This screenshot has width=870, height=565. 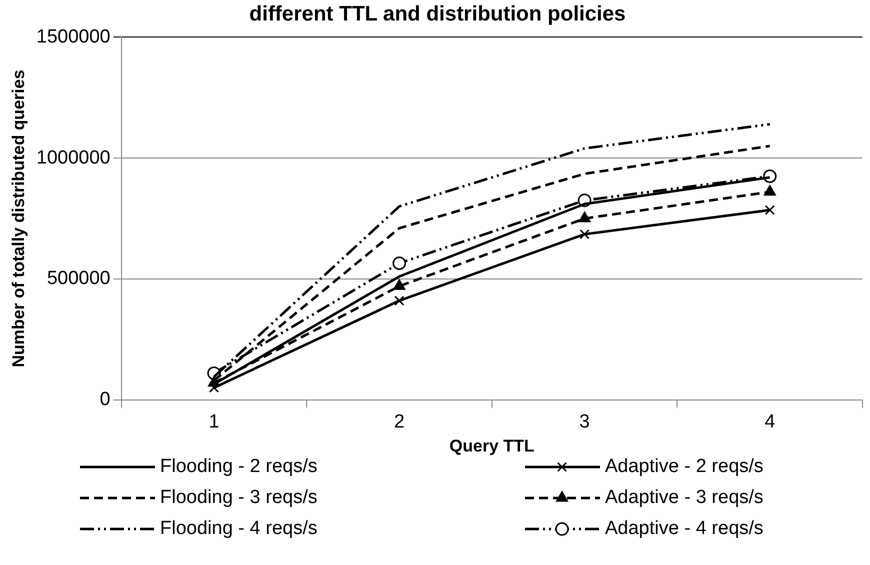 I want to click on x-tick-label: 3, so click(x=584, y=421).